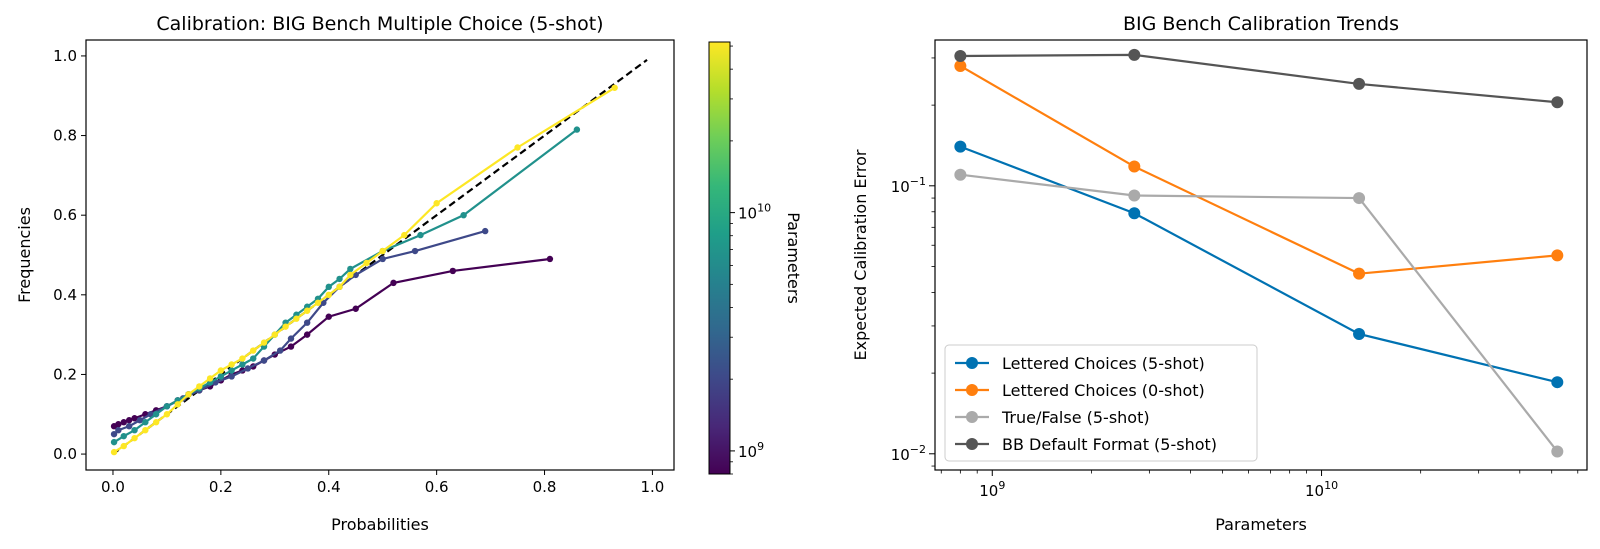 The image size is (1600, 549). What do you see at coordinates (719, 258) in the screenshot?
I see `colorbar-gradient` at bounding box center [719, 258].